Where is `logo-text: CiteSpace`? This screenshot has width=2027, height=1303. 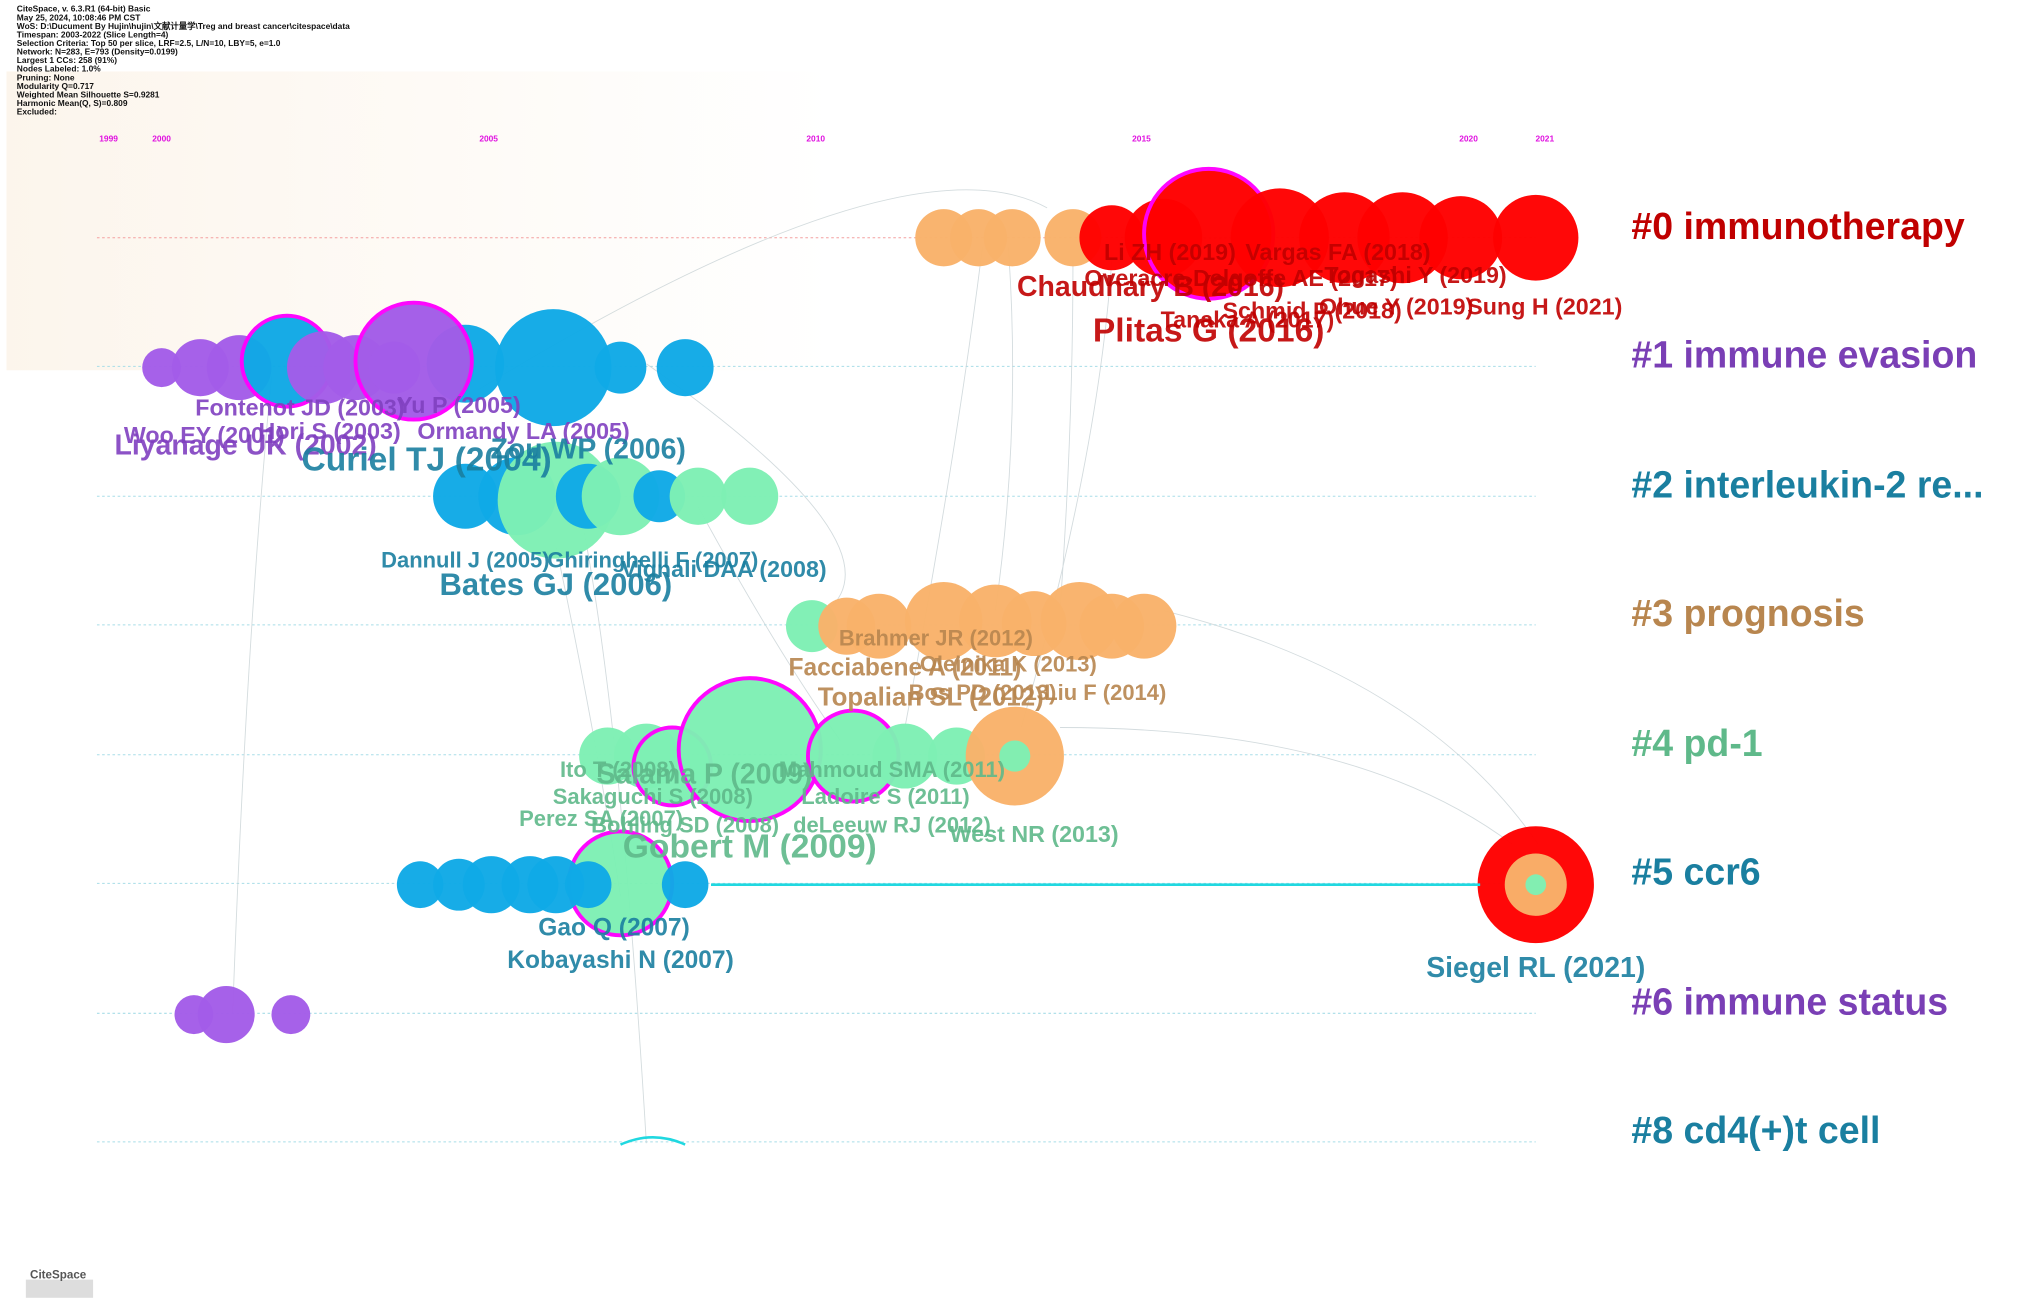 logo-text: CiteSpace is located at coordinates (58, 1274).